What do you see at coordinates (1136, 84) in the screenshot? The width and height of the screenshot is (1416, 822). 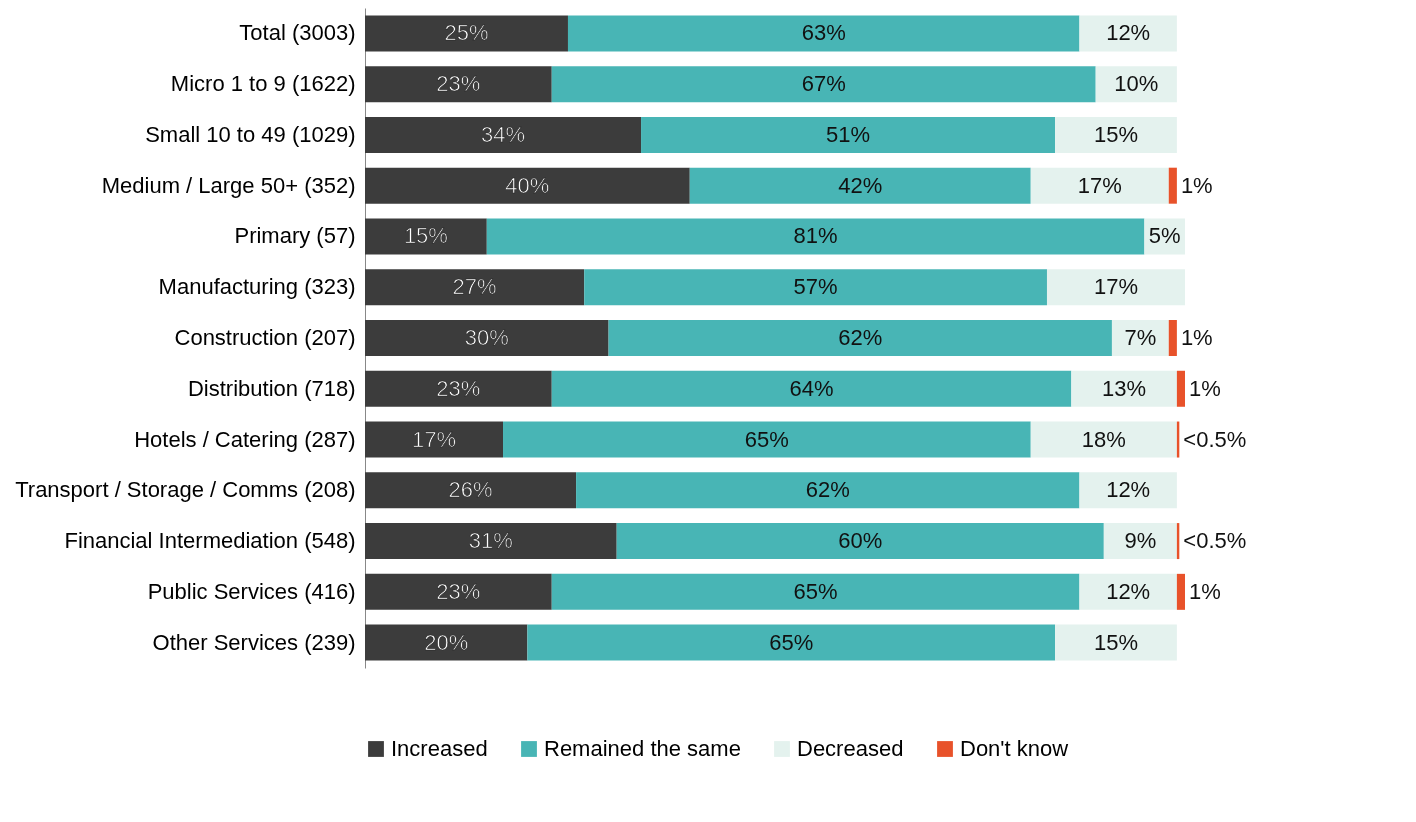 I see `data-label: 10%` at bounding box center [1136, 84].